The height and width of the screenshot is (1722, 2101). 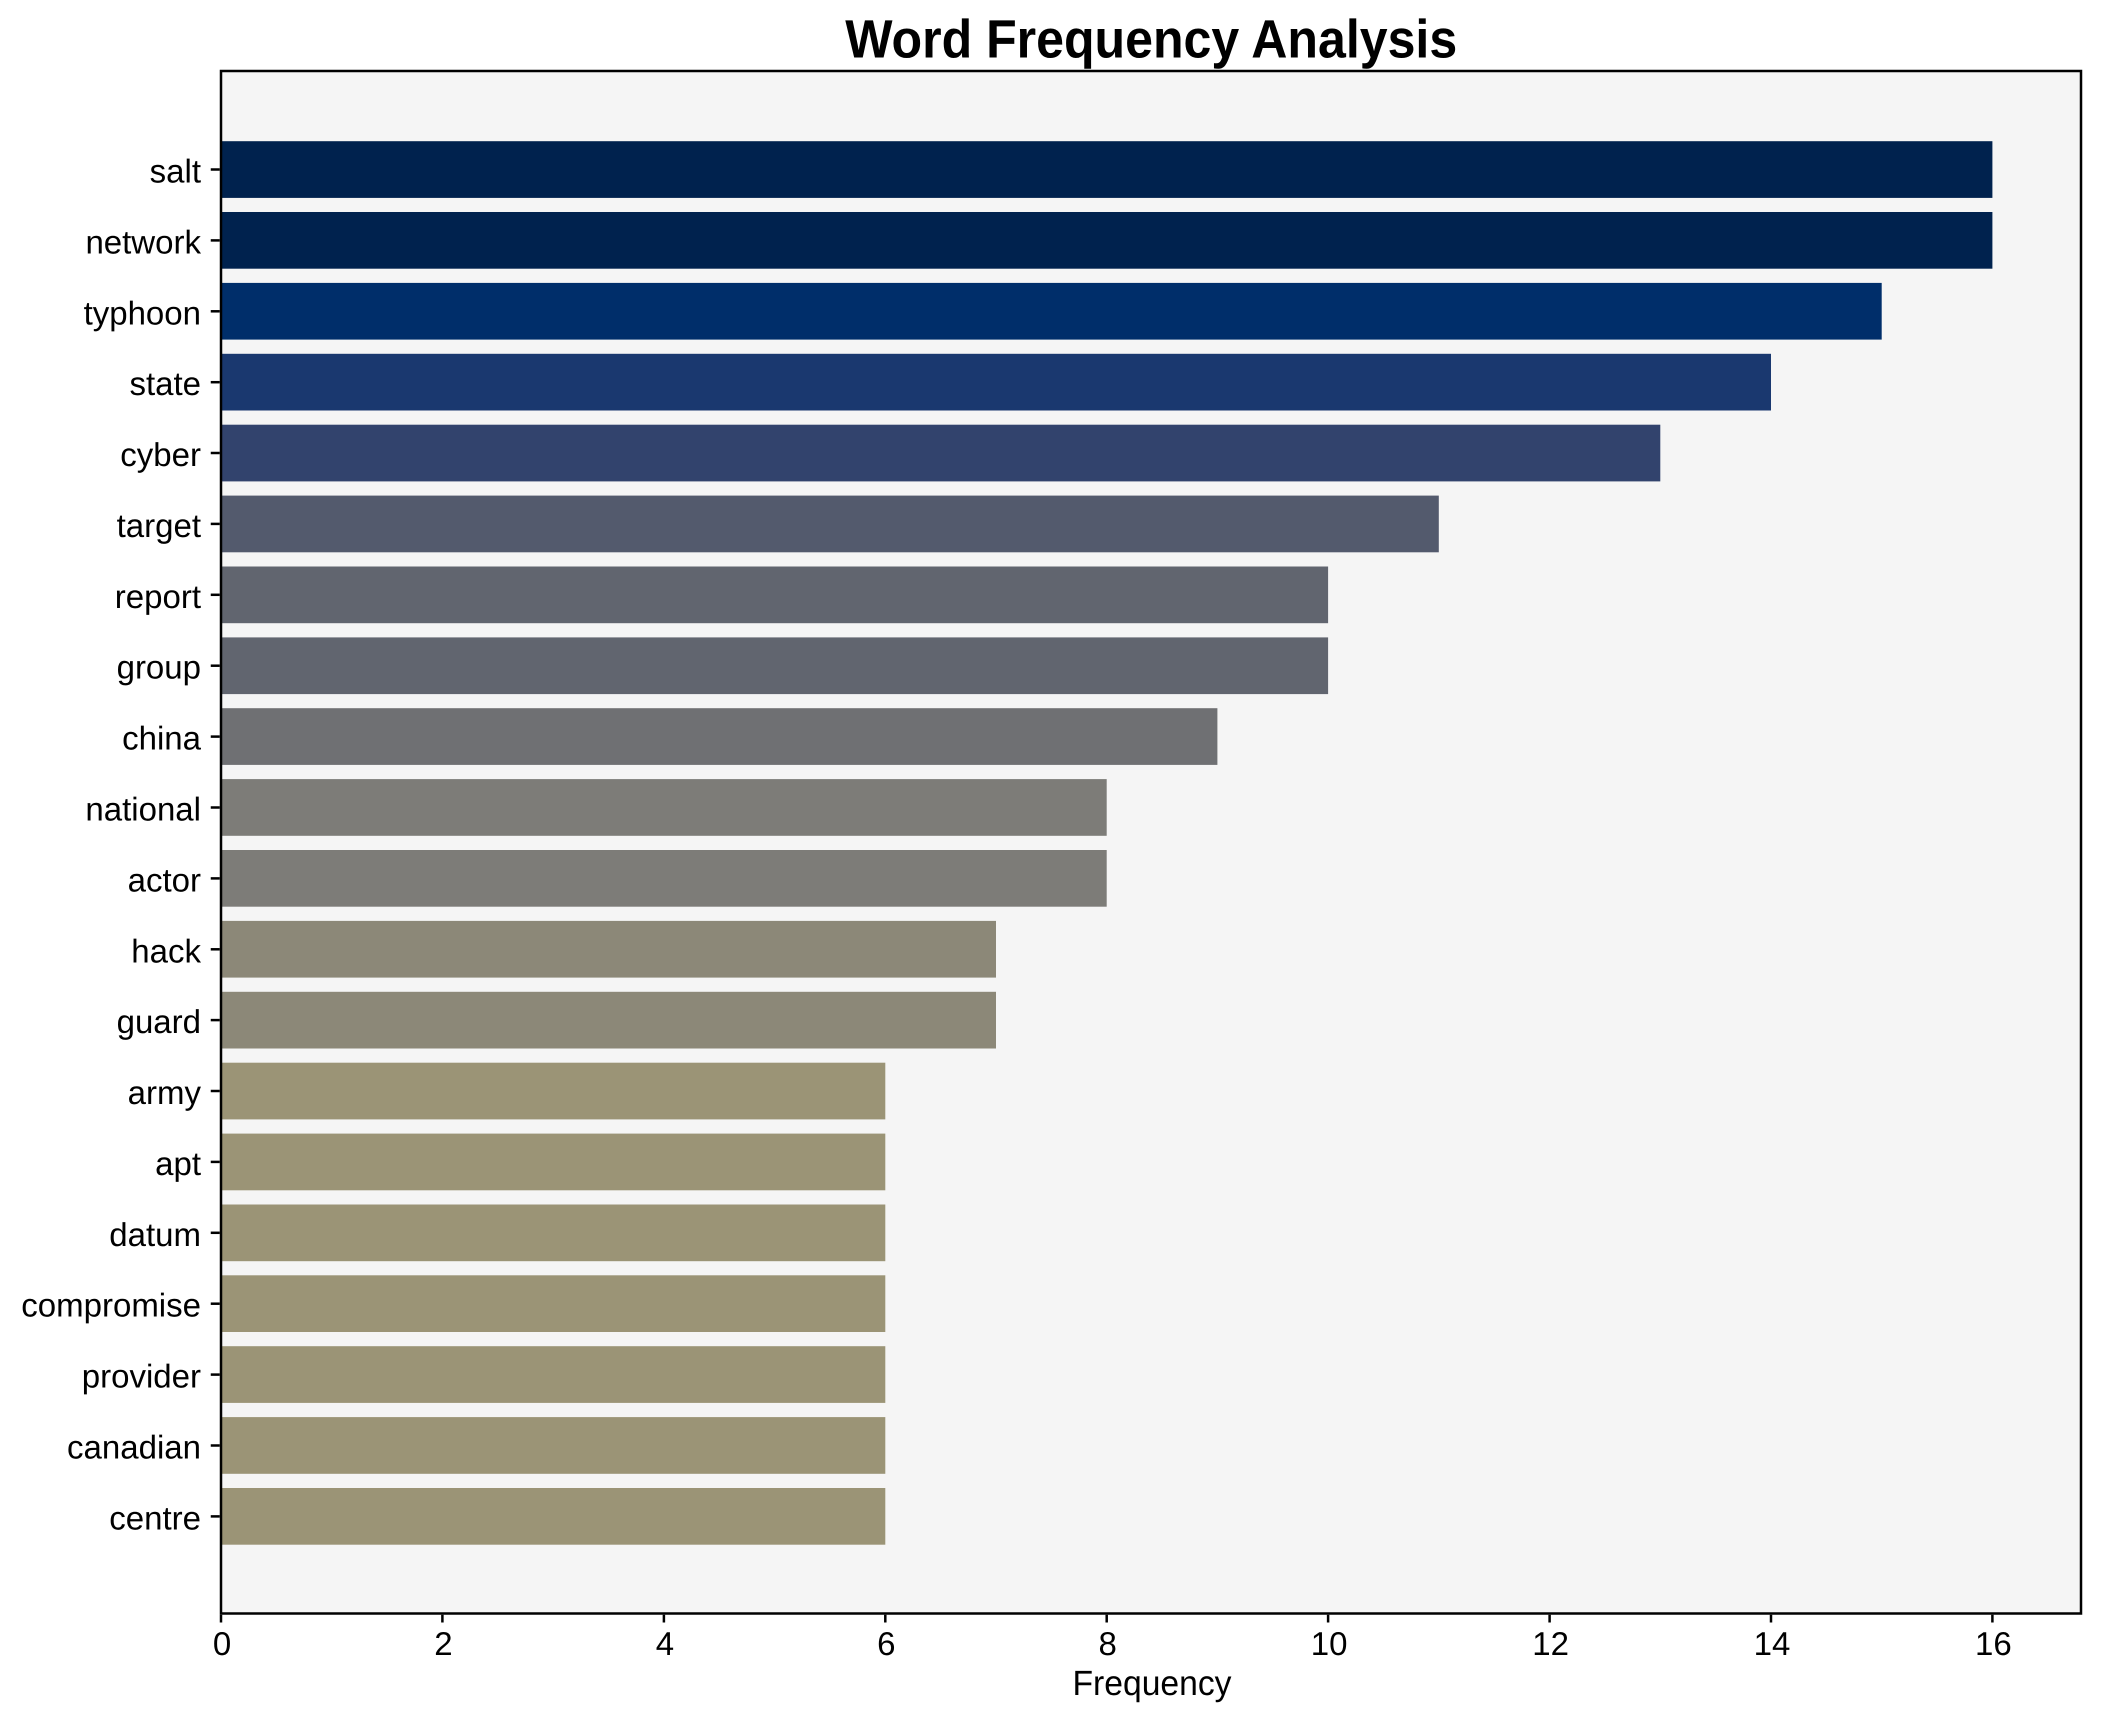 I want to click on svg-text: 14, so click(x=1772, y=1643).